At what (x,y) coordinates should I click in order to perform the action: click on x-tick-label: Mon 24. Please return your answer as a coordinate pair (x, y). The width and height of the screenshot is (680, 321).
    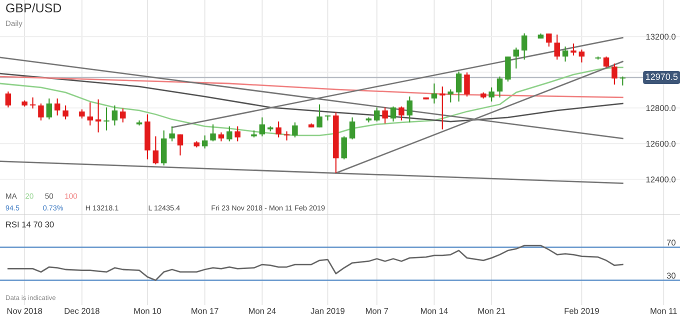
    Looking at the image, I should click on (262, 311).